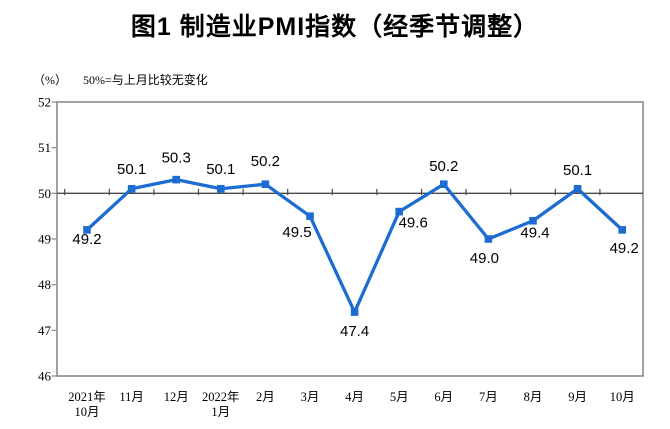 The width and height of the screenshot is (670, 429). Describe the element at coordinates (131, 397) in the screenshot. I see `x-tick-label: 11月` at that location.